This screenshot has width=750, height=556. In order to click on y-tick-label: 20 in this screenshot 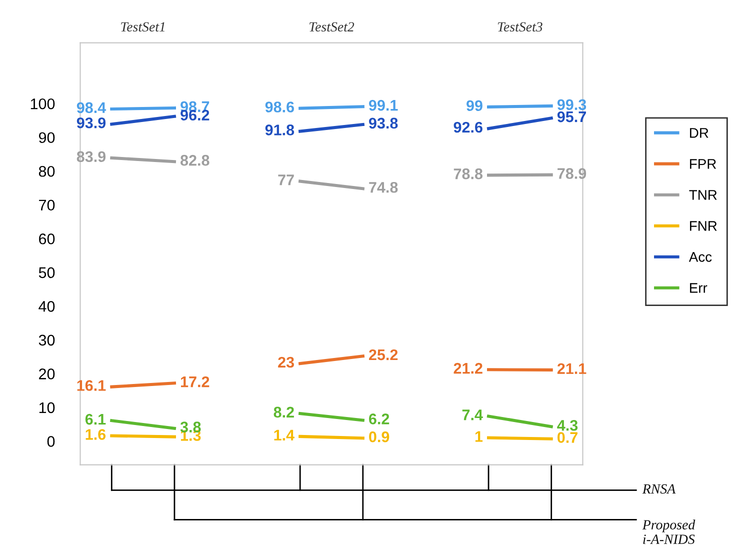, I will do `click(47, 374)`.